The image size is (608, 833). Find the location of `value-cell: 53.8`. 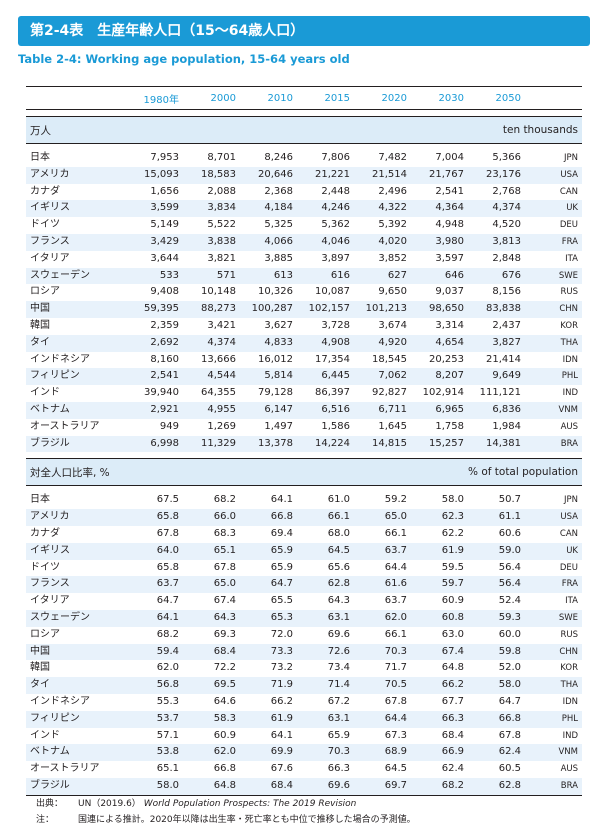

value-cell: 53.8 is located at coordinates (154, 753).